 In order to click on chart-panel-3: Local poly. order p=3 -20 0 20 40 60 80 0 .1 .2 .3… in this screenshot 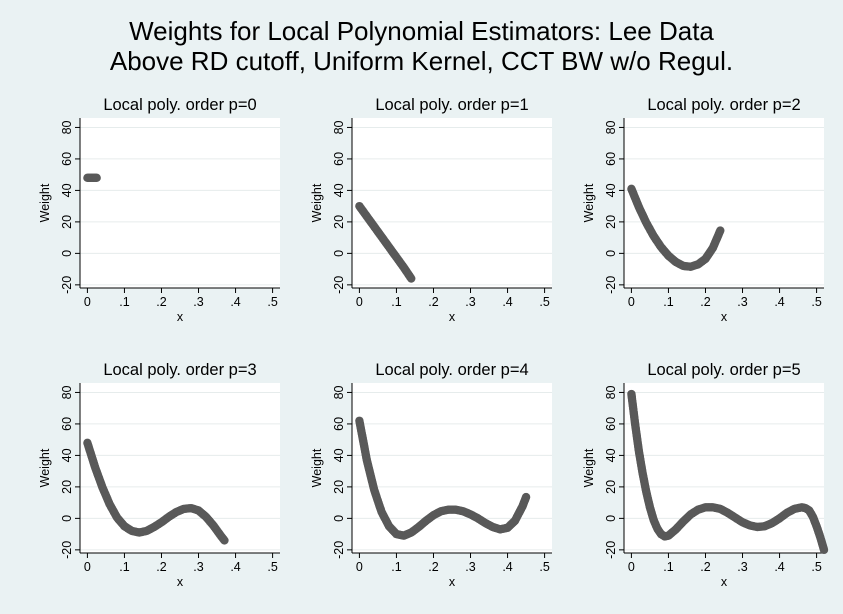, I will do `click(159, 475)`.